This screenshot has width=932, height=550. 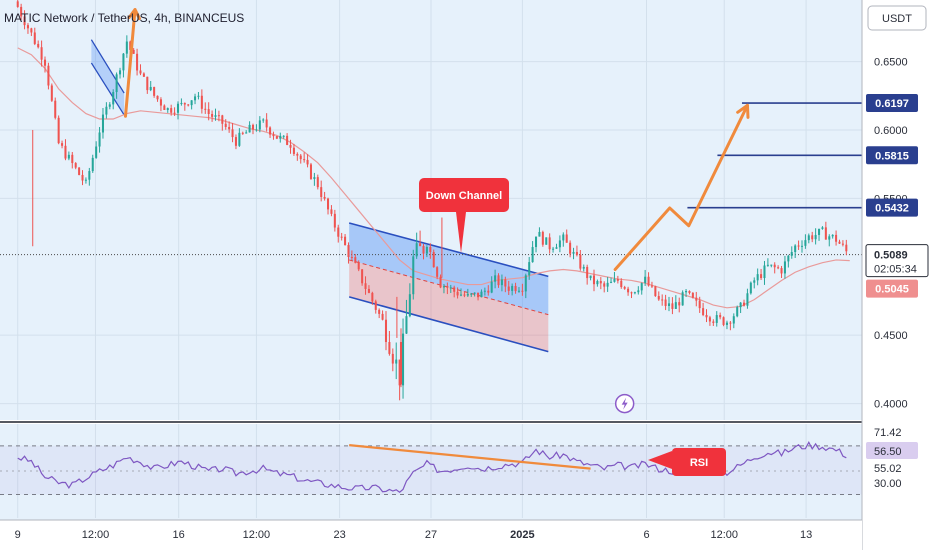 What do you see at coordinates (892, 450) in the screenshot?
I see `rsi-current-tag` at bounding box center [892, 450].